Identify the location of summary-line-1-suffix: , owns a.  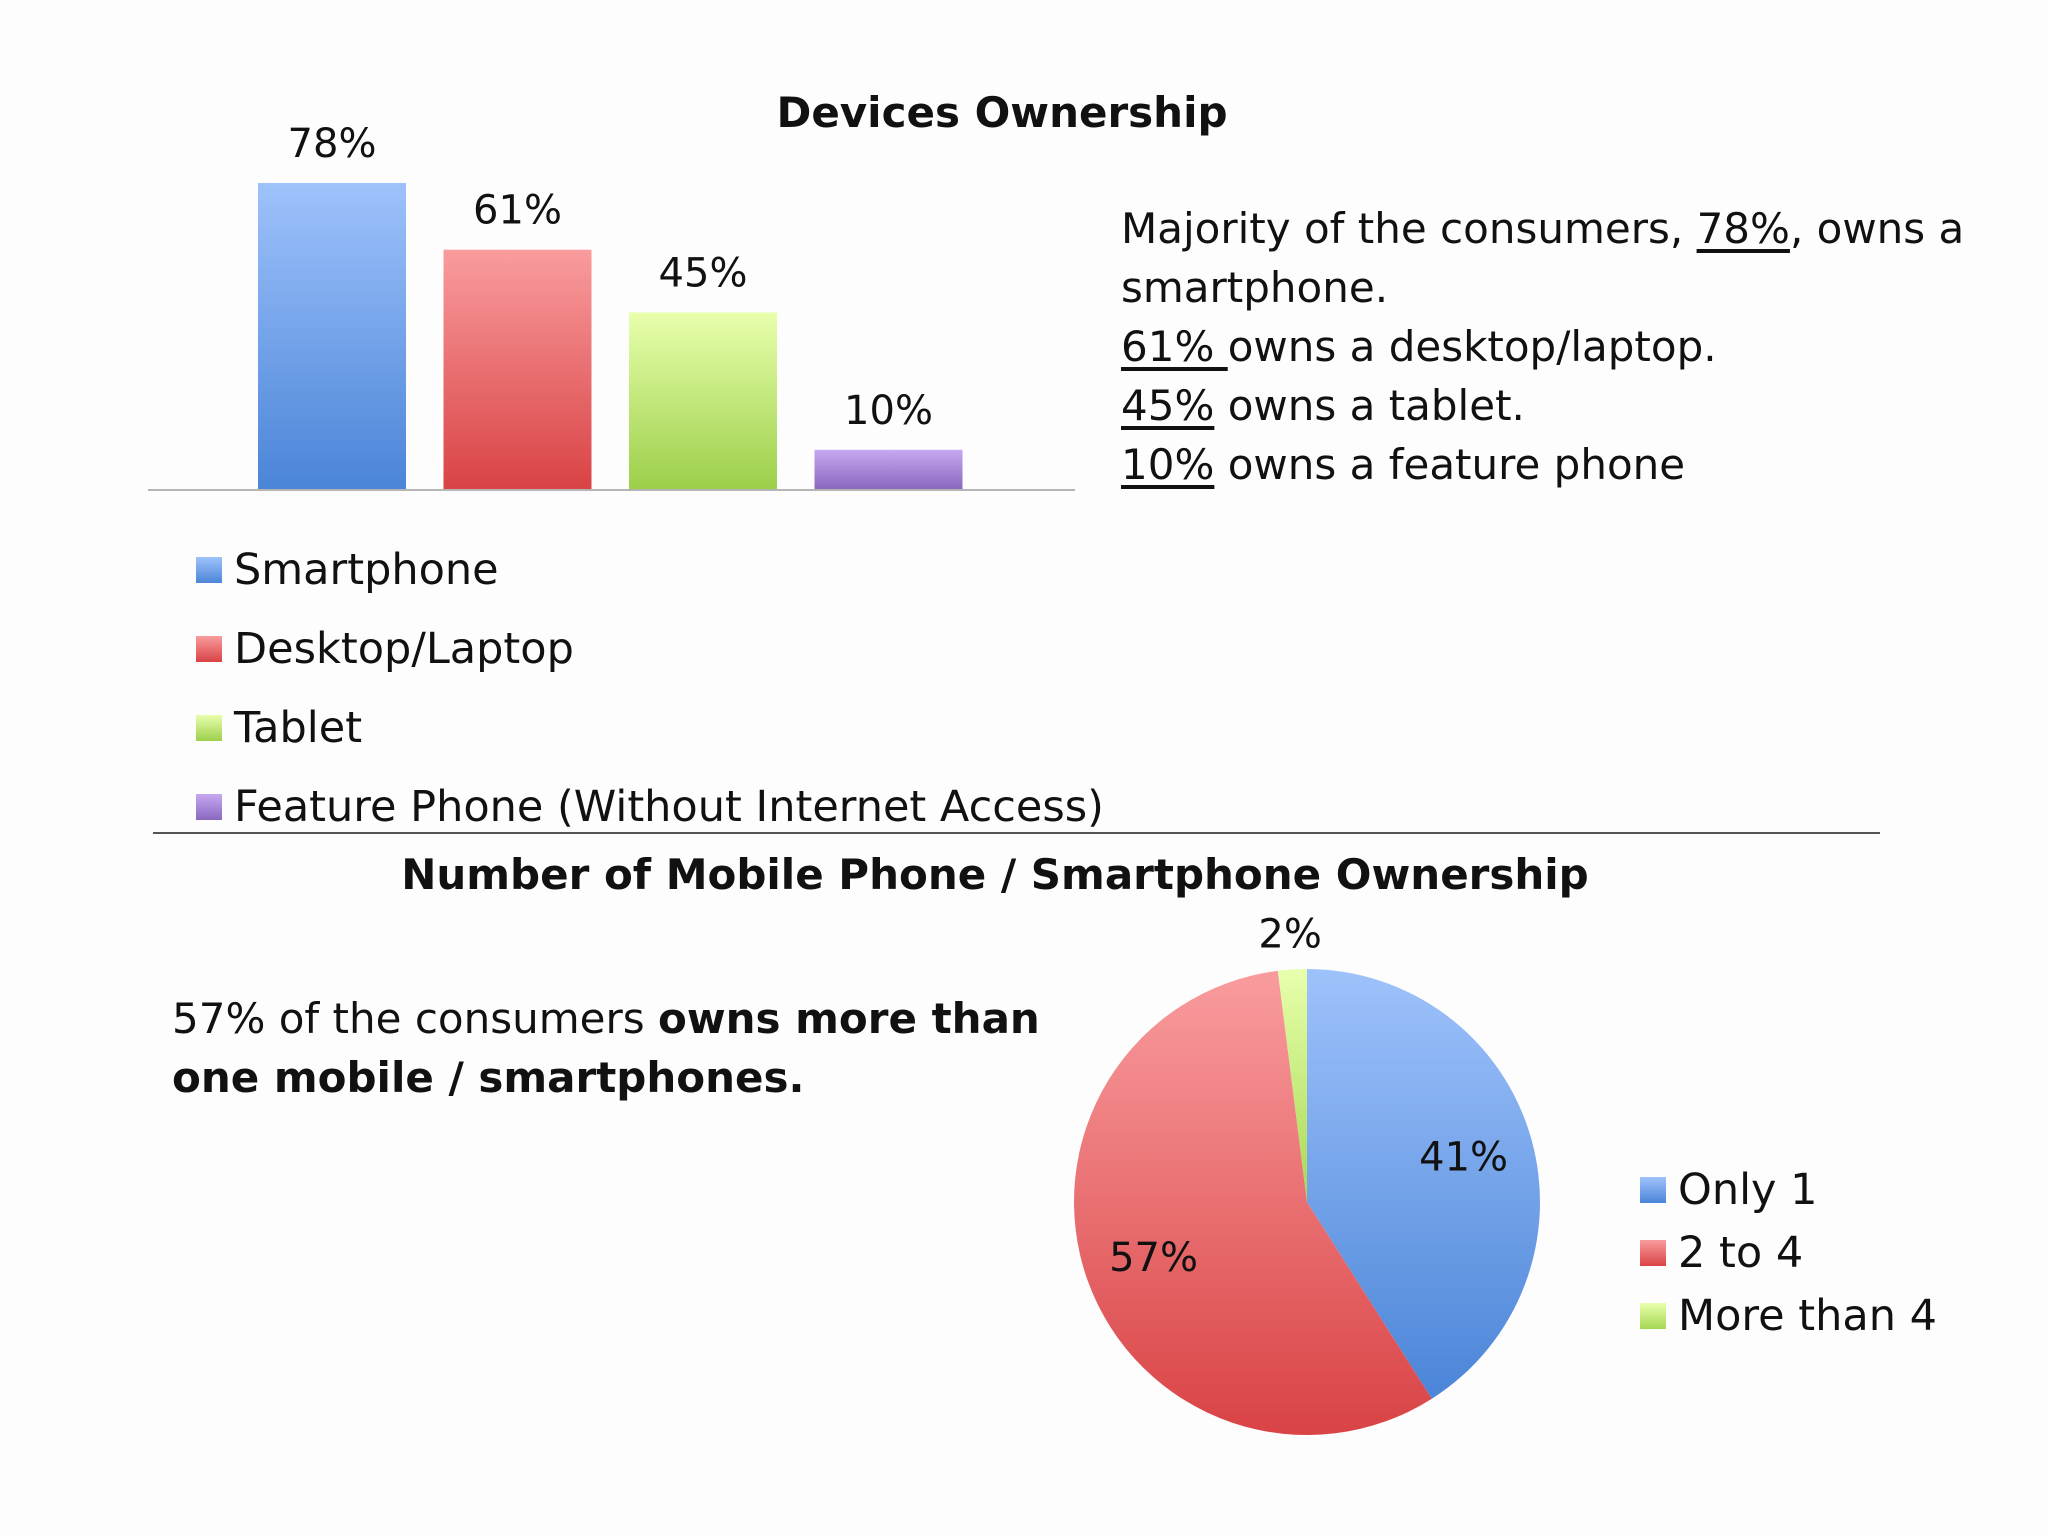
(1877, 228).